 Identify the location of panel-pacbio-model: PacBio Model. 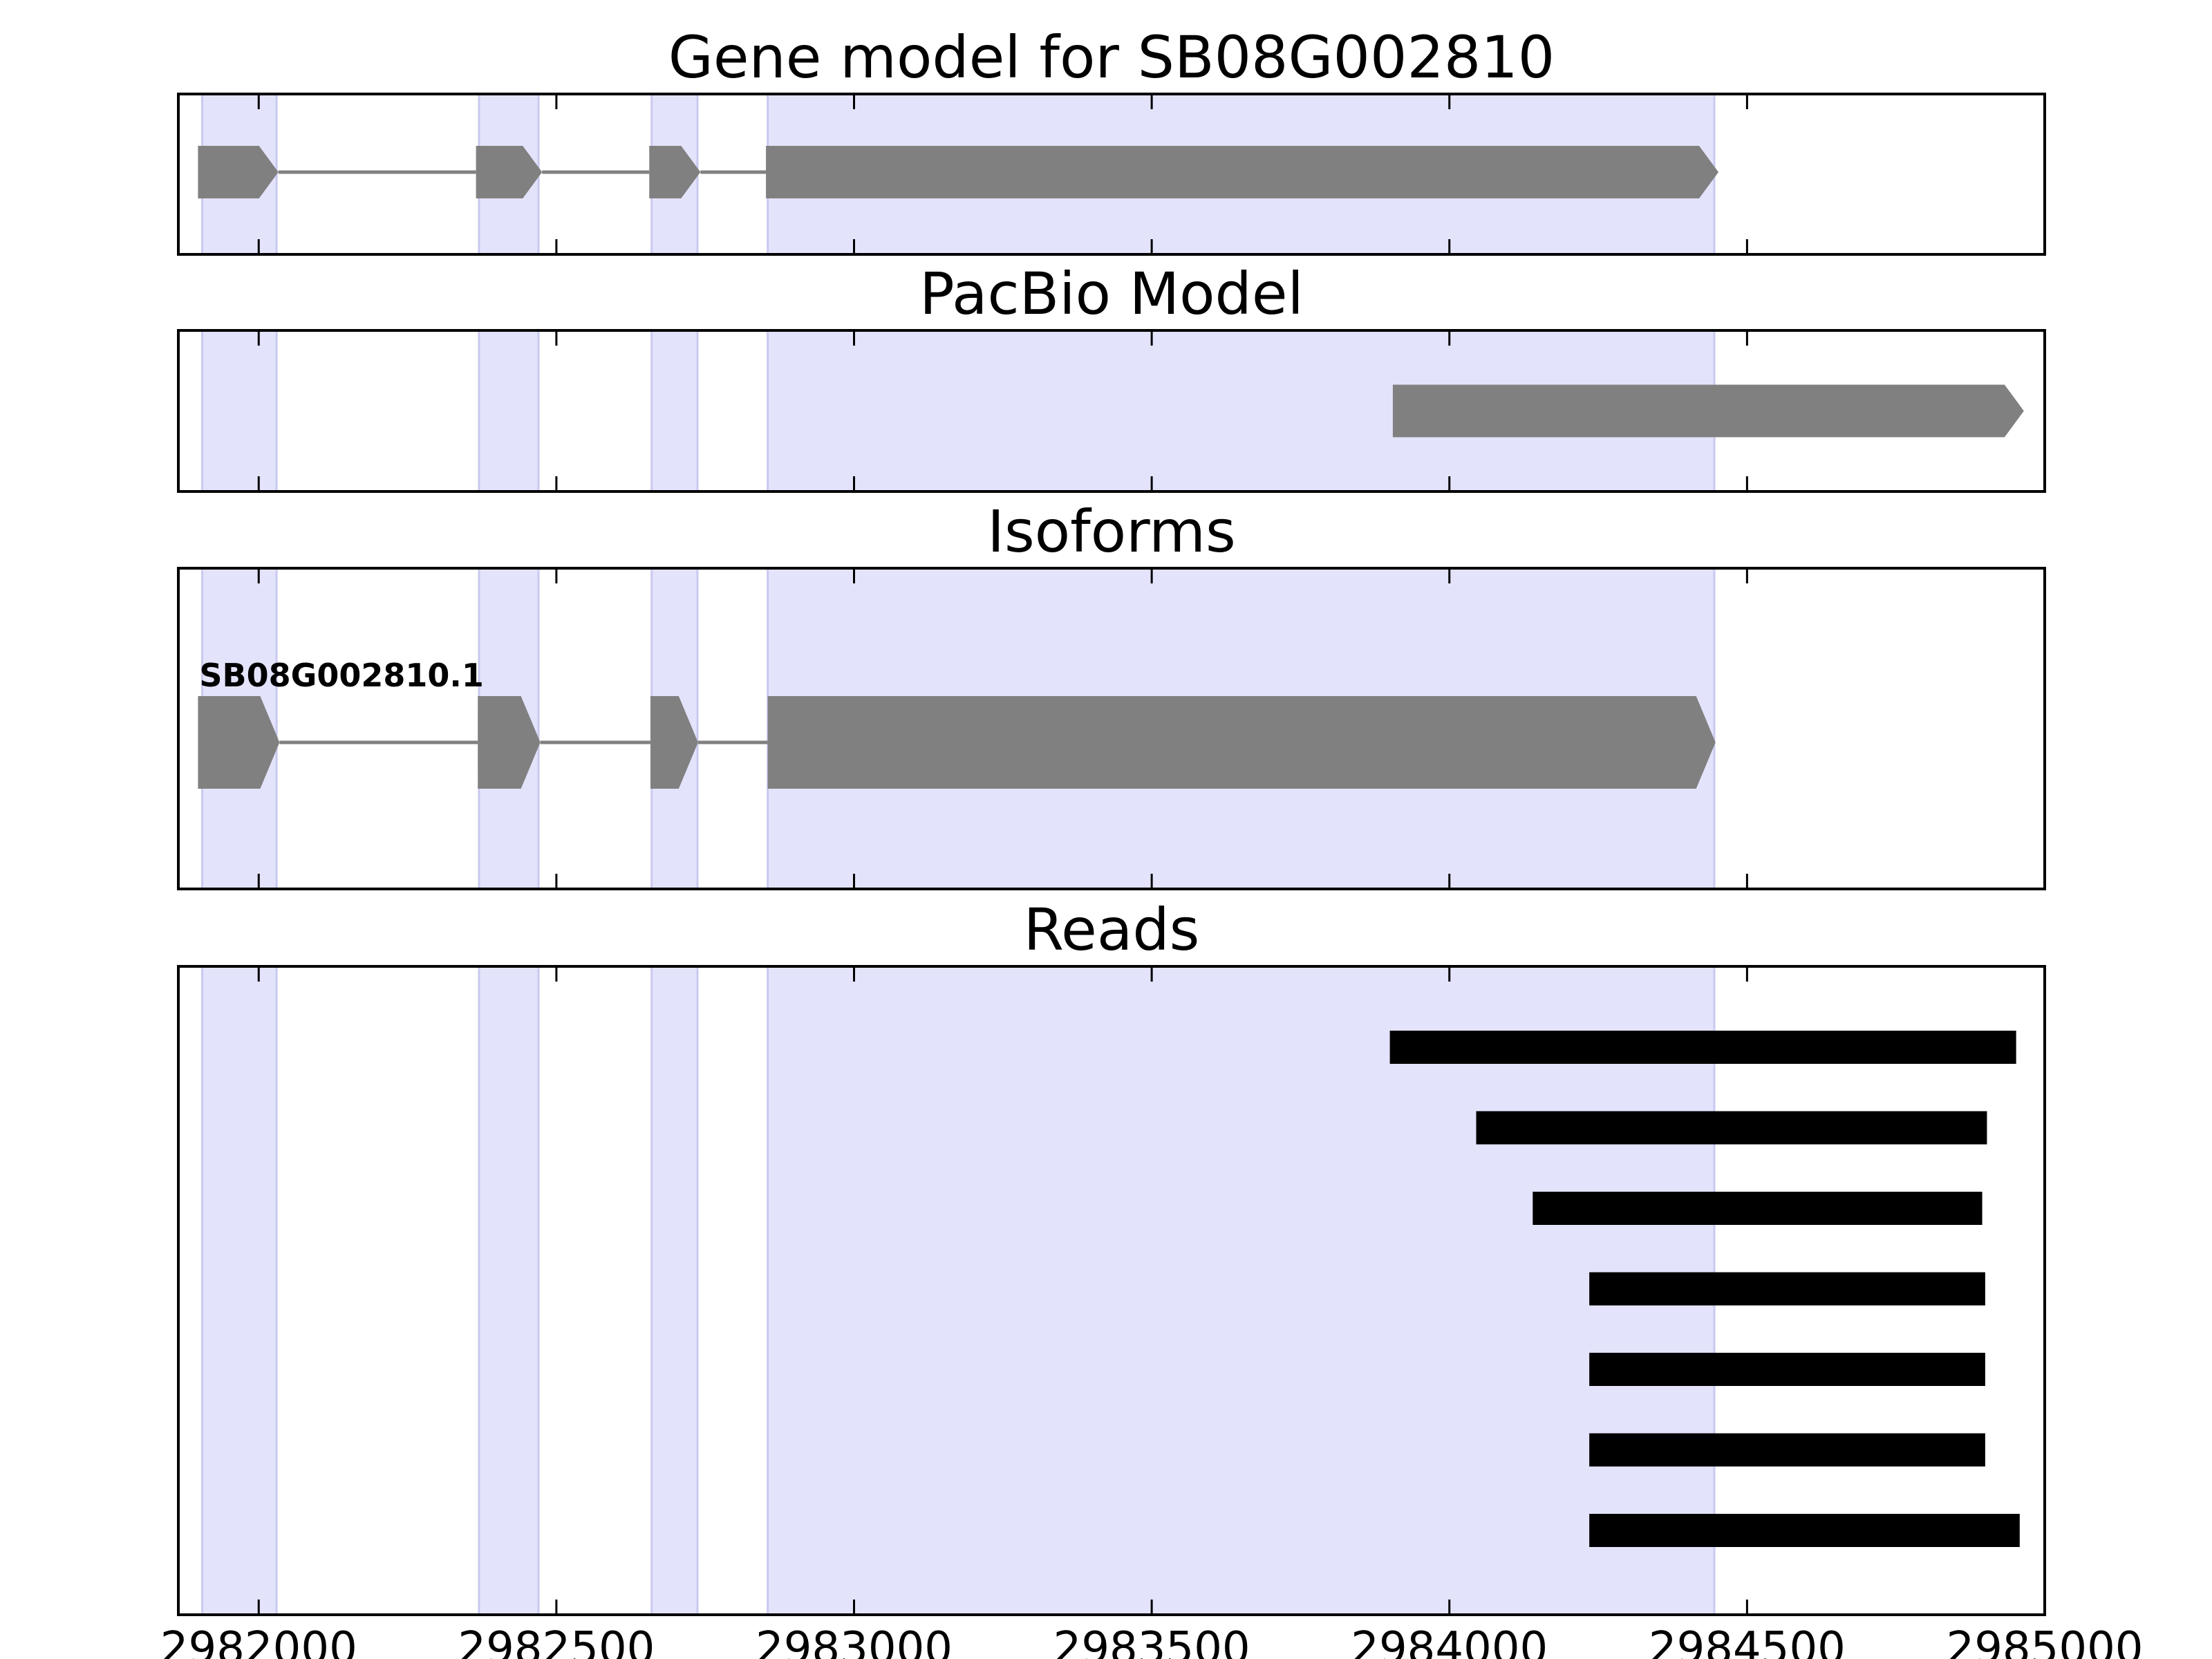
(1111, 377).